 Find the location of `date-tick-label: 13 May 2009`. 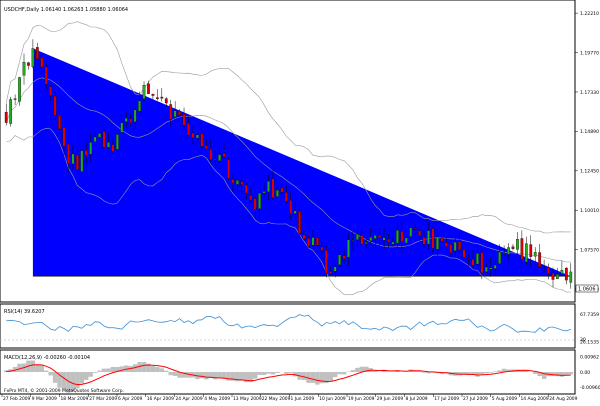

date-tick-label: 13 May 2009 is located at coordinates (247, 399).